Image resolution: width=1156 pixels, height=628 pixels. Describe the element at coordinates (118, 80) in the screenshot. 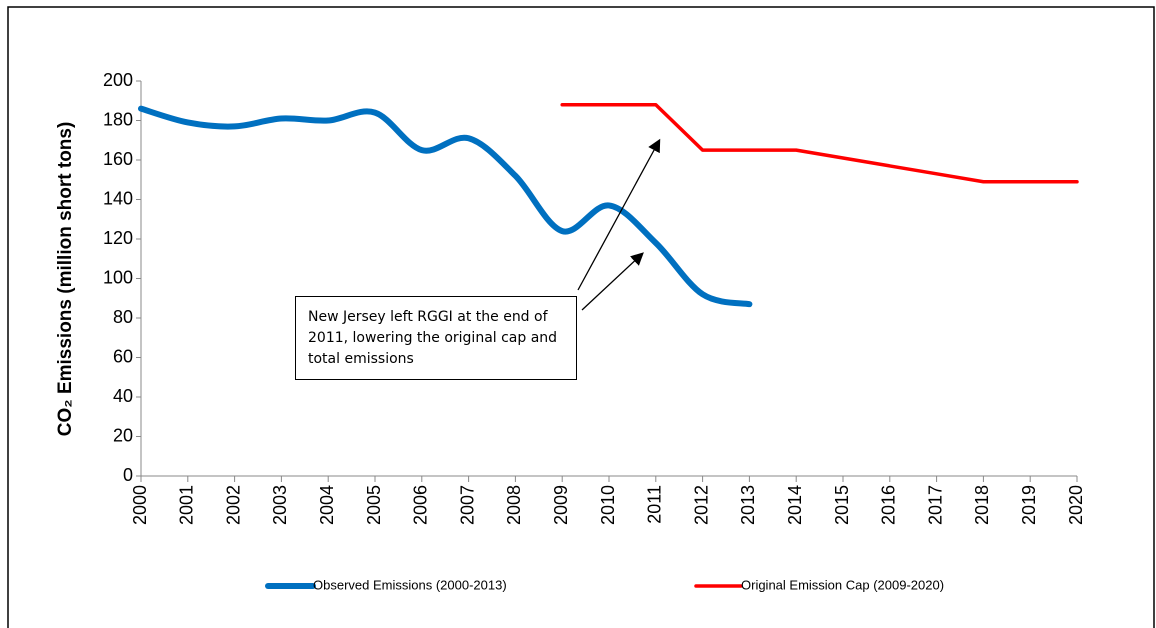

I see `y-tick-label: 200` at that location.